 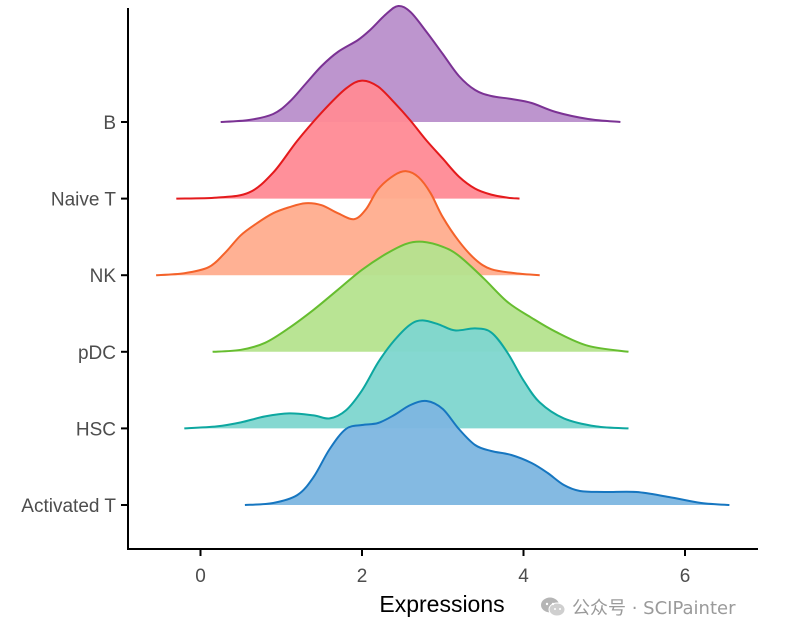 I want to click on ridge-line-b, so click(x=420, y=63).